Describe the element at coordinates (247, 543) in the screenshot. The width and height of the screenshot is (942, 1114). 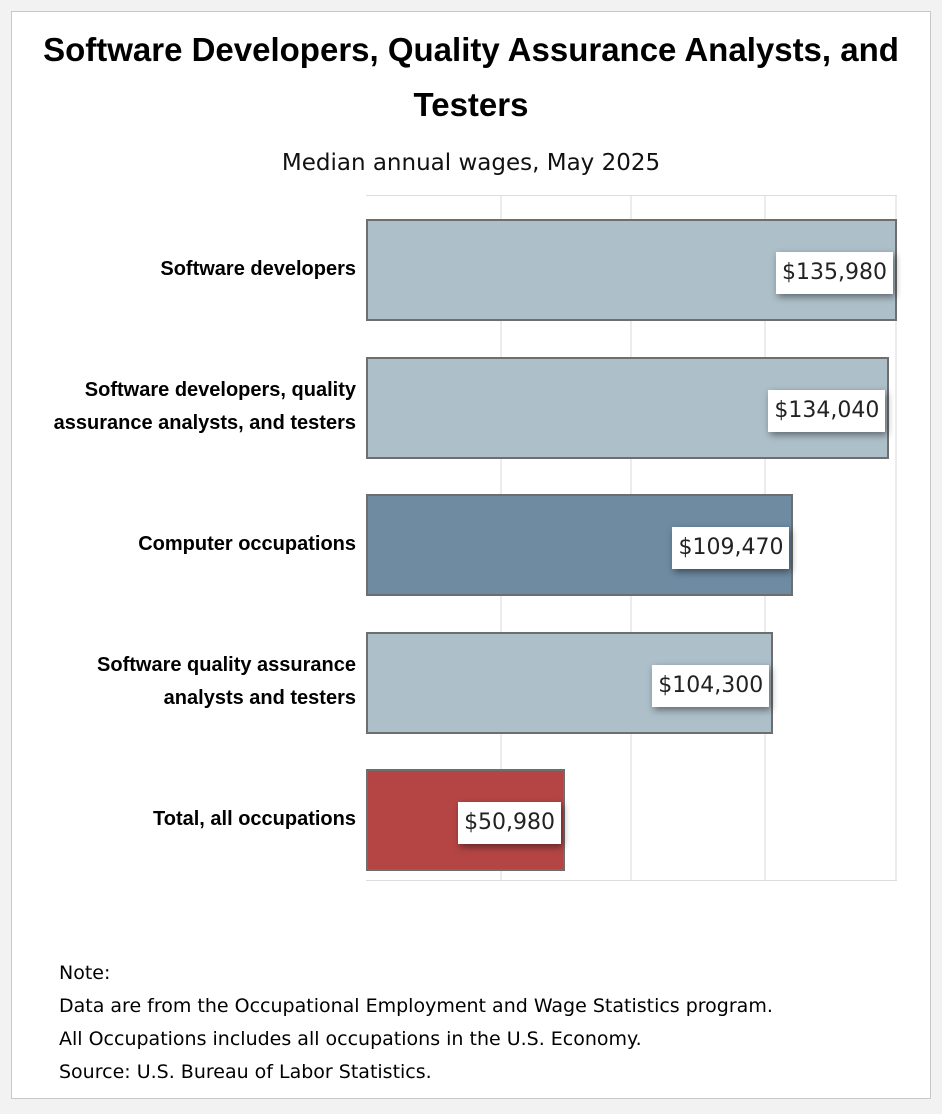
I see `category-label: Computer occupations` at that location.